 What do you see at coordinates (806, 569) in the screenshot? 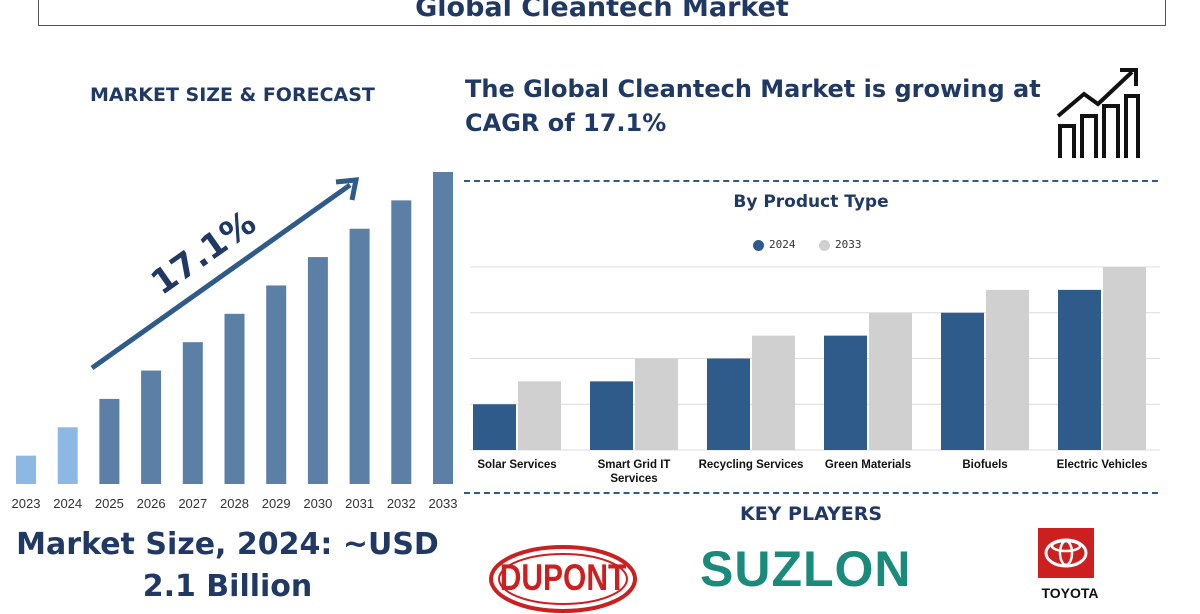
I see `suzlon-logo: SUZLON` at bounding box center [806, 569].